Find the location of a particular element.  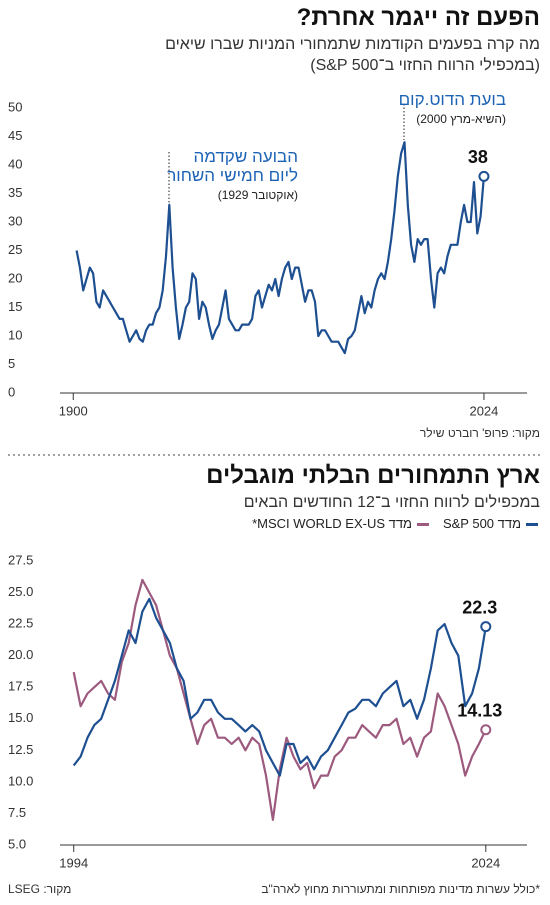

y-tick-label: 25 is located at coordinates (15, 249).